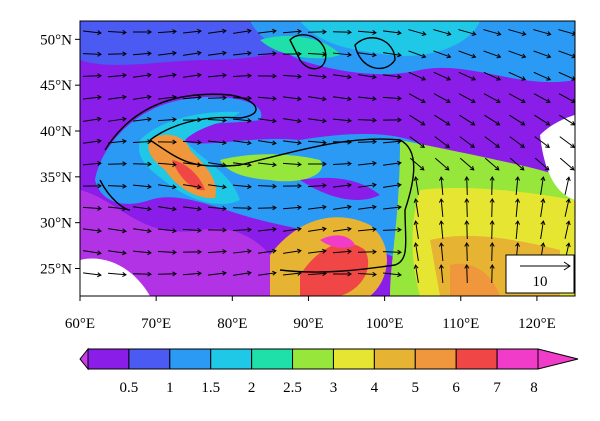 This screenshot has width=600, height=421. Describe the element at coordinates (252, 388) in the screenshot. I see `colorbar-label: 2` at that location.